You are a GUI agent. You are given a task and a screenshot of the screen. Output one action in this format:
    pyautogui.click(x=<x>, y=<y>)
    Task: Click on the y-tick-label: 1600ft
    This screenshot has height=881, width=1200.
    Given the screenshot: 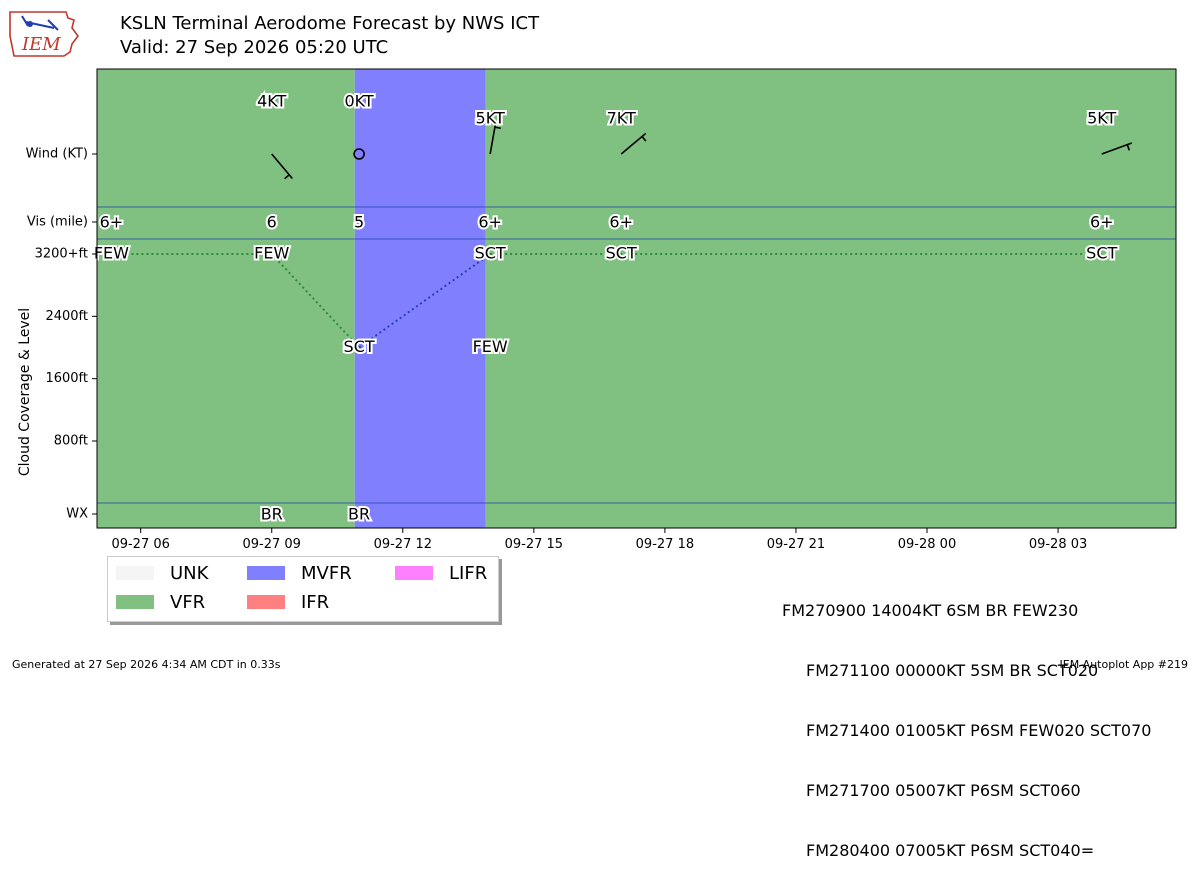 What is the action you would take?
    pyautogui.click(x=66, y=378)
    